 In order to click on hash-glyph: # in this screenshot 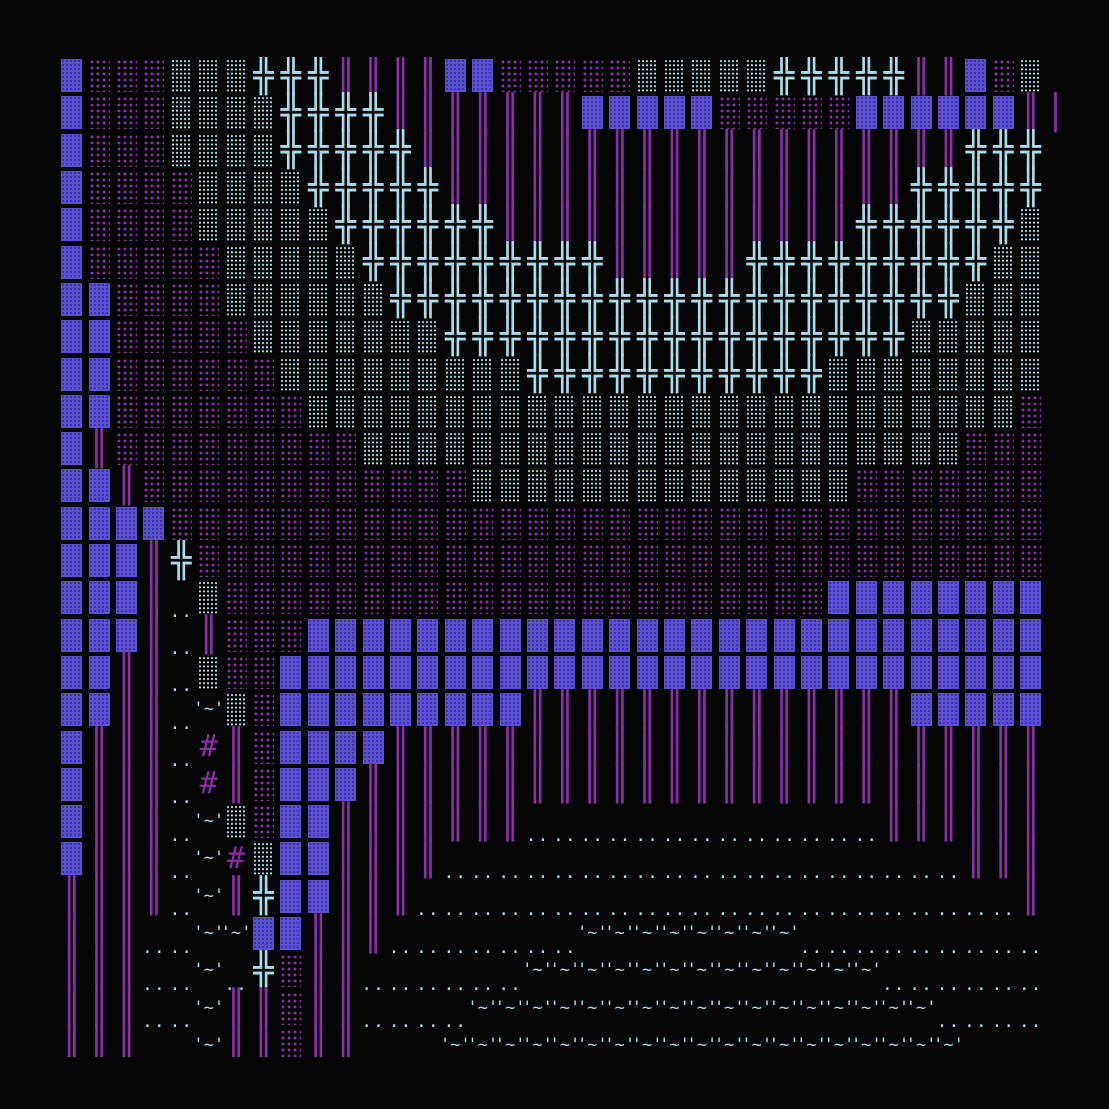, I will do `click(236, 858)`.